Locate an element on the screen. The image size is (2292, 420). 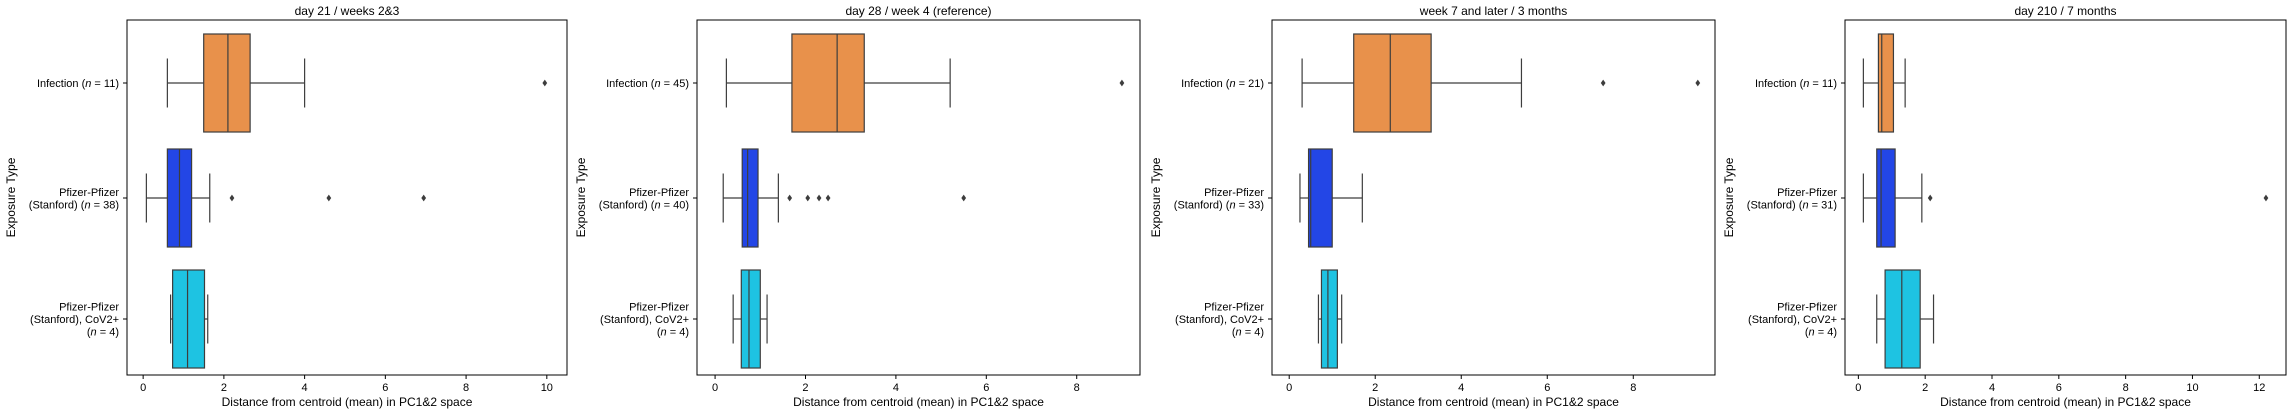
y-tick-label: (Stanford) (n = 31) is located at coordinates (1792, 205).